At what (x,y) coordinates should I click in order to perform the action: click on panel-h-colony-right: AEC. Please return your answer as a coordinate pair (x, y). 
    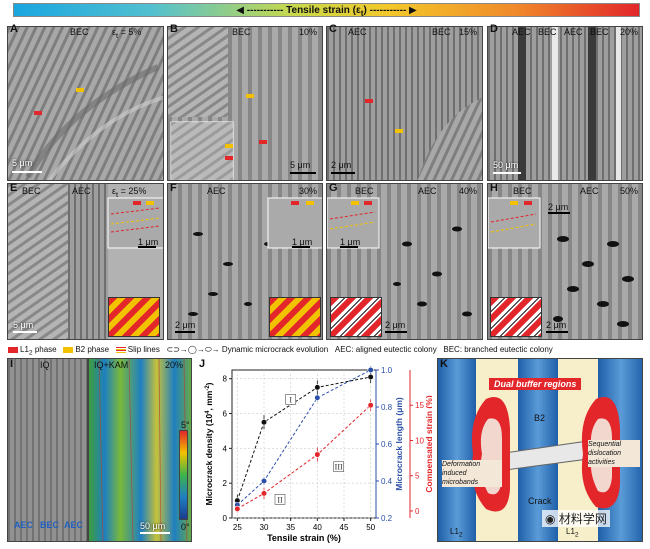
    Looking at the image, I should click on (589, 191).